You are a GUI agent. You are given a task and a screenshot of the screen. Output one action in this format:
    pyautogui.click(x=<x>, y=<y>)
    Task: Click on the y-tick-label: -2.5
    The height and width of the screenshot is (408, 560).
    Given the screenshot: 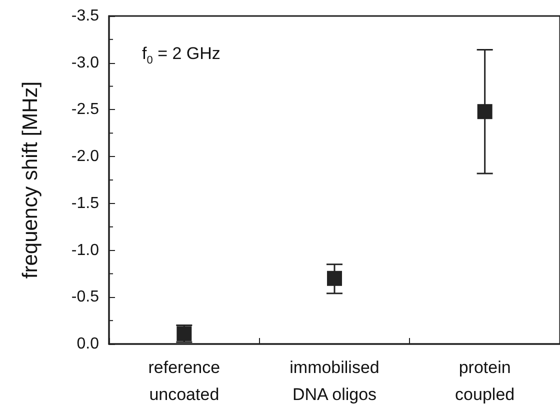 What is the action you would take?
    pyautogui.click(x=85, y=109)
    